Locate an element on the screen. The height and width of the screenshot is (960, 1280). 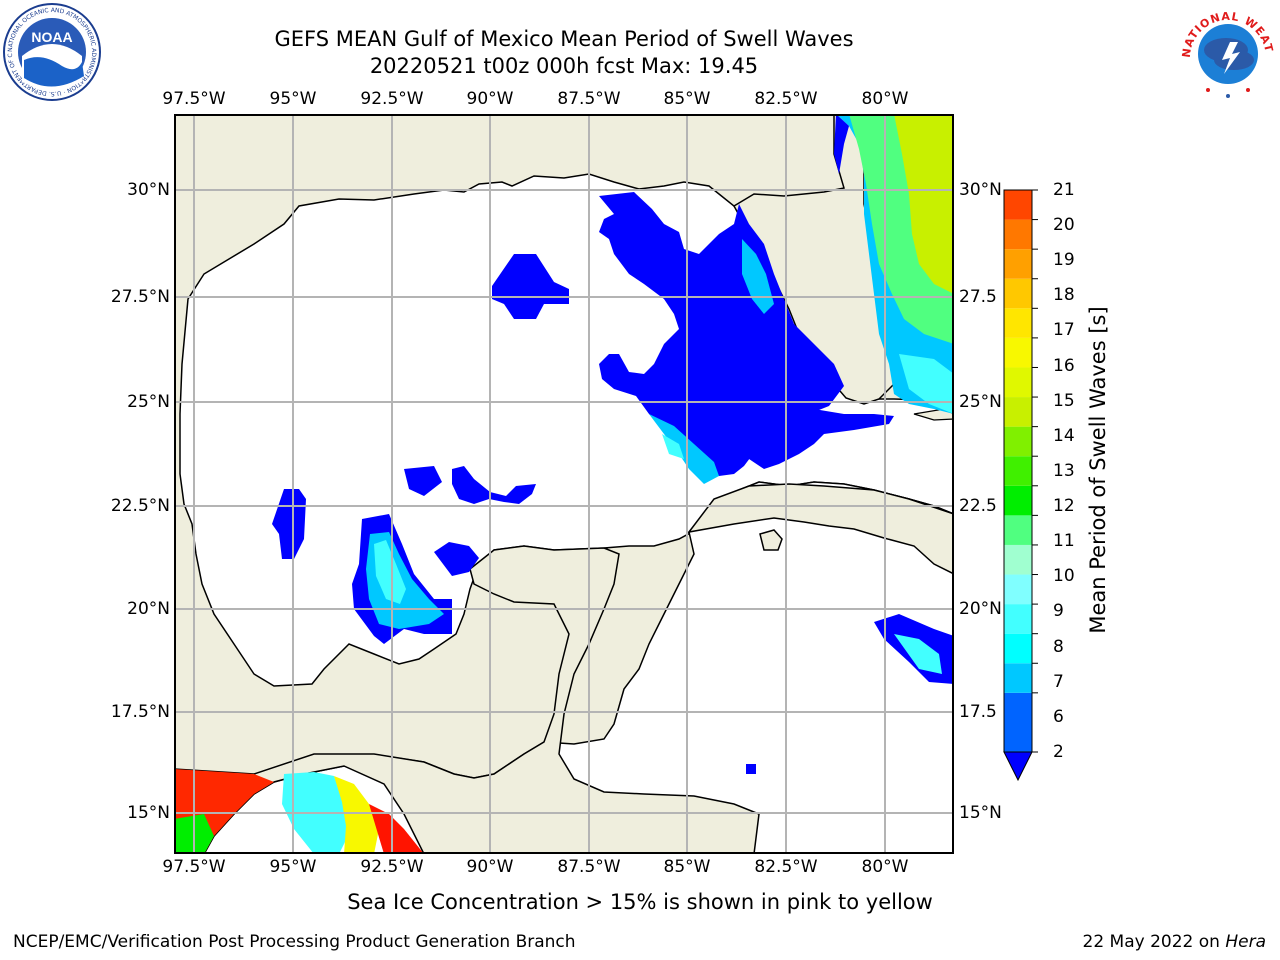
colorbar-tick: 19 is located at coordinates (1064, 260).